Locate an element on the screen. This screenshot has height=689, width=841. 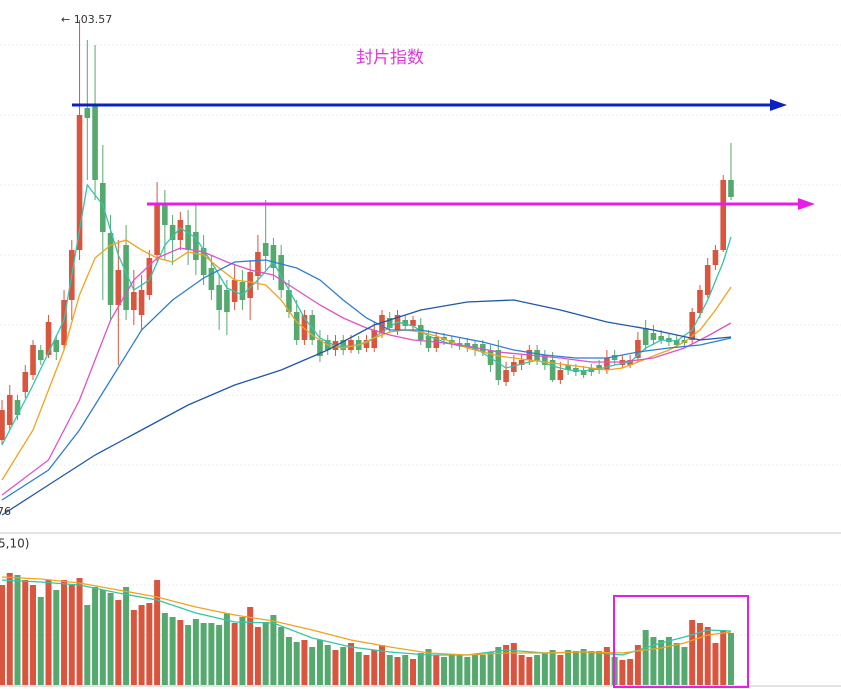
max-label: ← 103.57 is located at coordinates (86, 19).